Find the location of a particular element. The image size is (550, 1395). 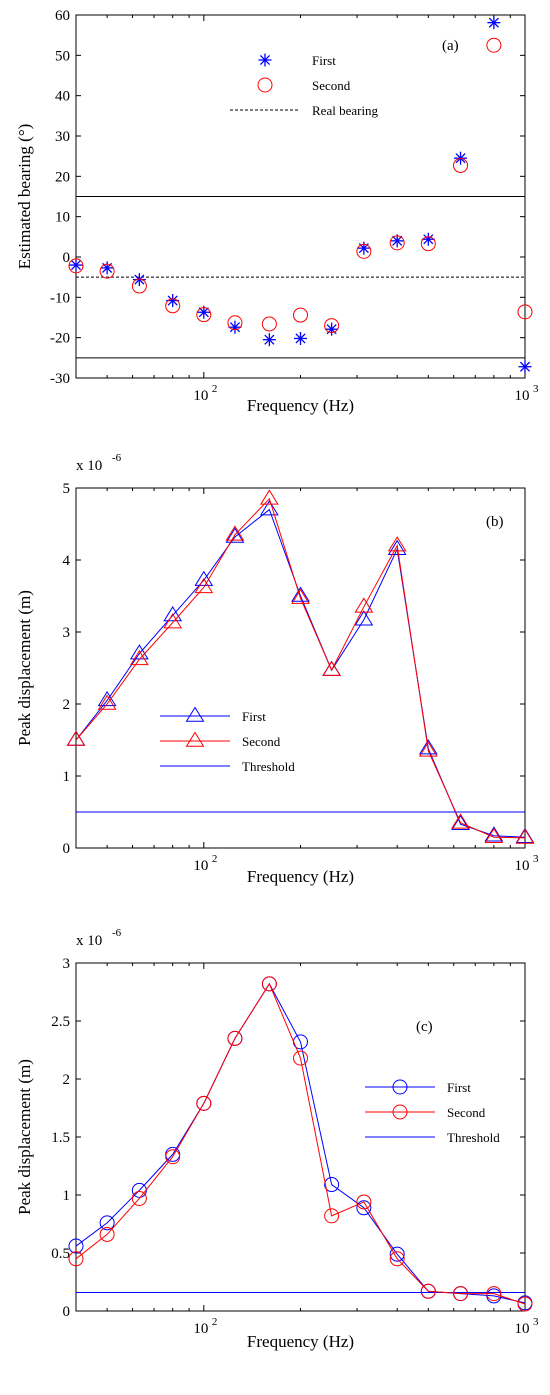

legend-item: Real bearing is located at coordinates (304, 110).